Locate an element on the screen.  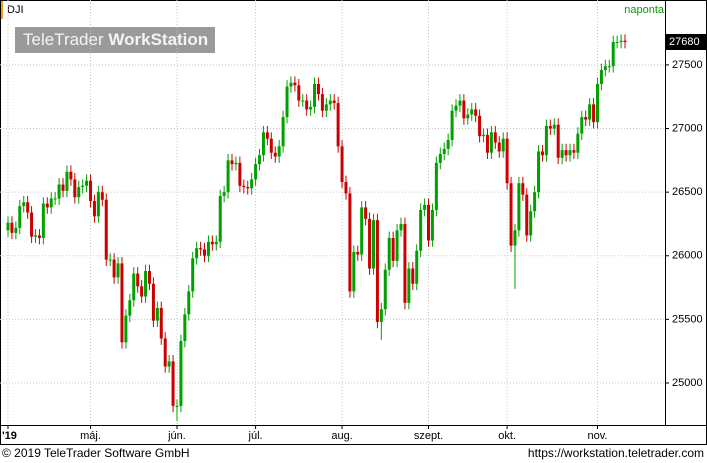
x-tick-label: '19 is located at coordinates (9, 436).